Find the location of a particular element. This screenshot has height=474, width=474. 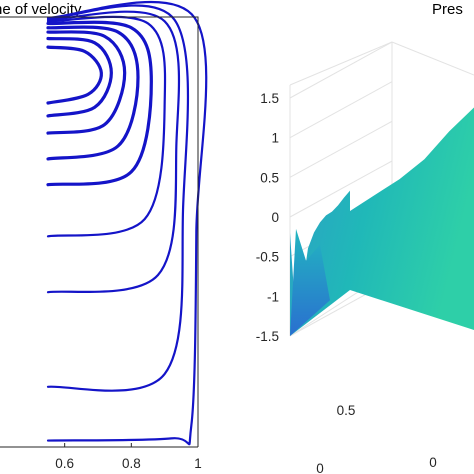

x-tick-label: 0.8 is located at coordinates (131, 463).